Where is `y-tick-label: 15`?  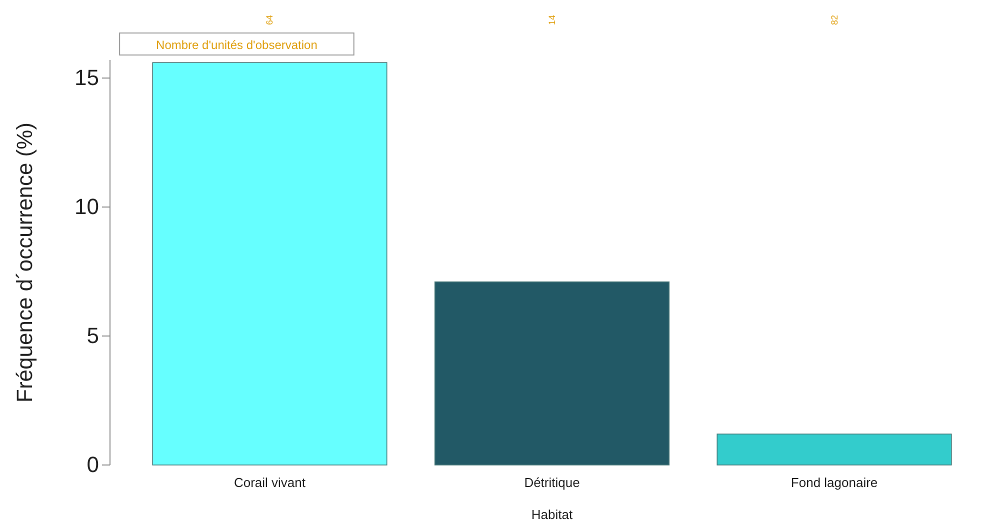
y-tick-label: 15 is located at coordinates (86, 77).